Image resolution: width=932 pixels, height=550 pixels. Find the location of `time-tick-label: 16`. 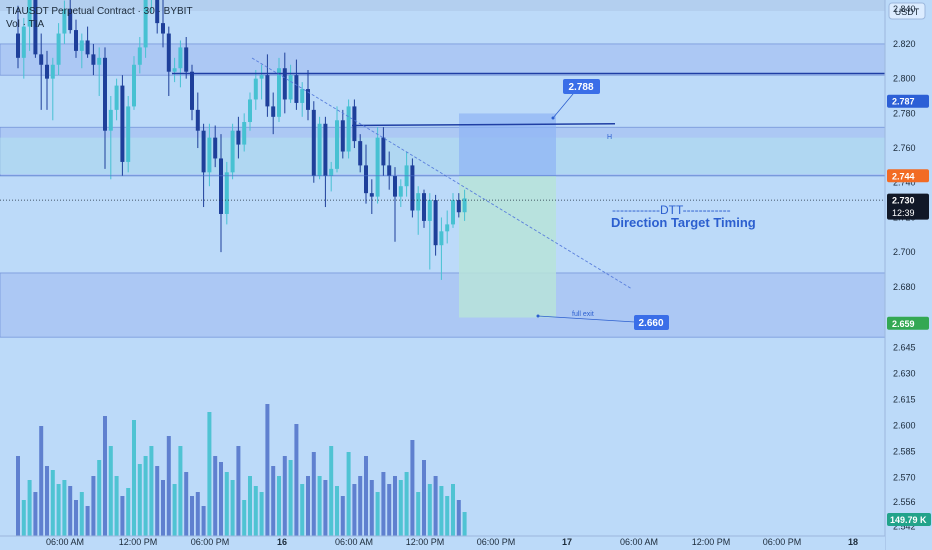

time-tick-label: 16 is located at coordinates (282, 542).